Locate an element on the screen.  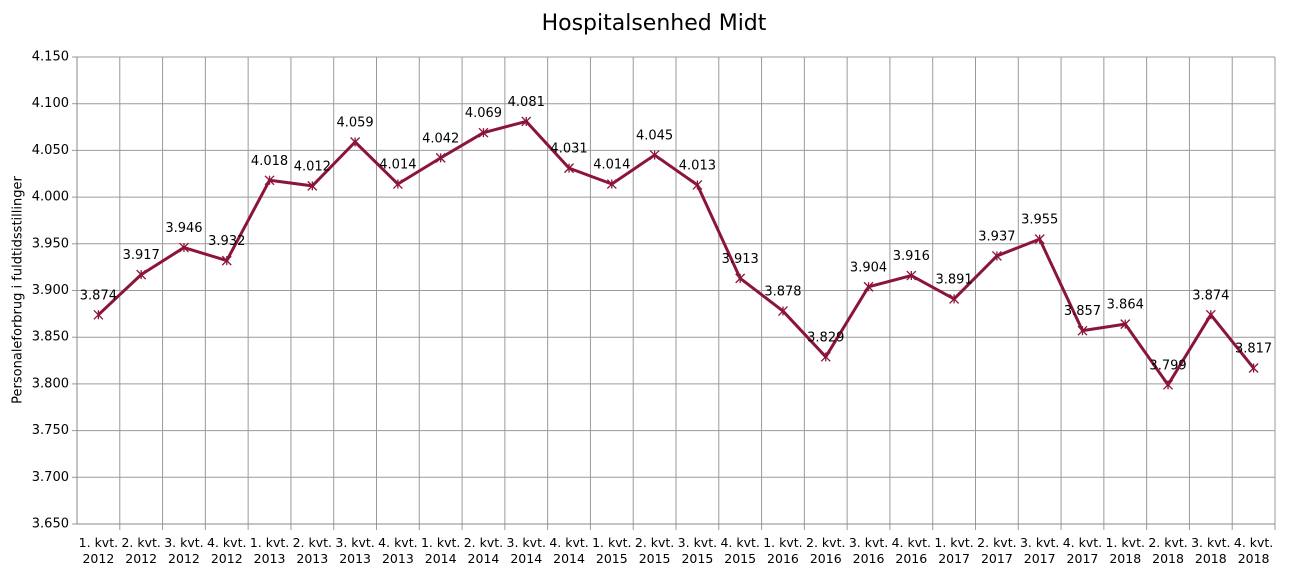
data-label: 3.913 is located at coordinates (740, 259).